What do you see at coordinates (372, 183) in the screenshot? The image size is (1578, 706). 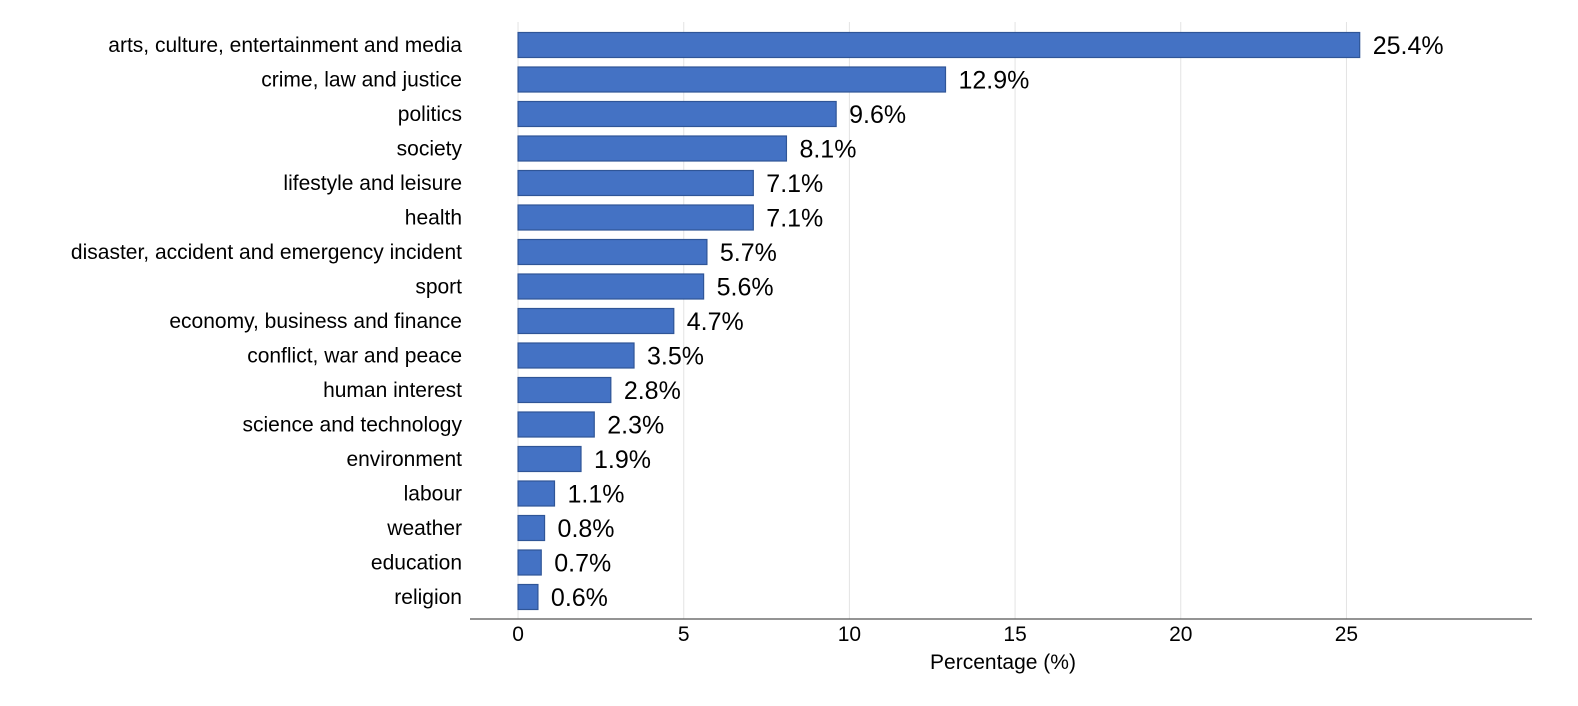 I see `category-label: lifestyle and leisure` at bounding box center [372, 183].